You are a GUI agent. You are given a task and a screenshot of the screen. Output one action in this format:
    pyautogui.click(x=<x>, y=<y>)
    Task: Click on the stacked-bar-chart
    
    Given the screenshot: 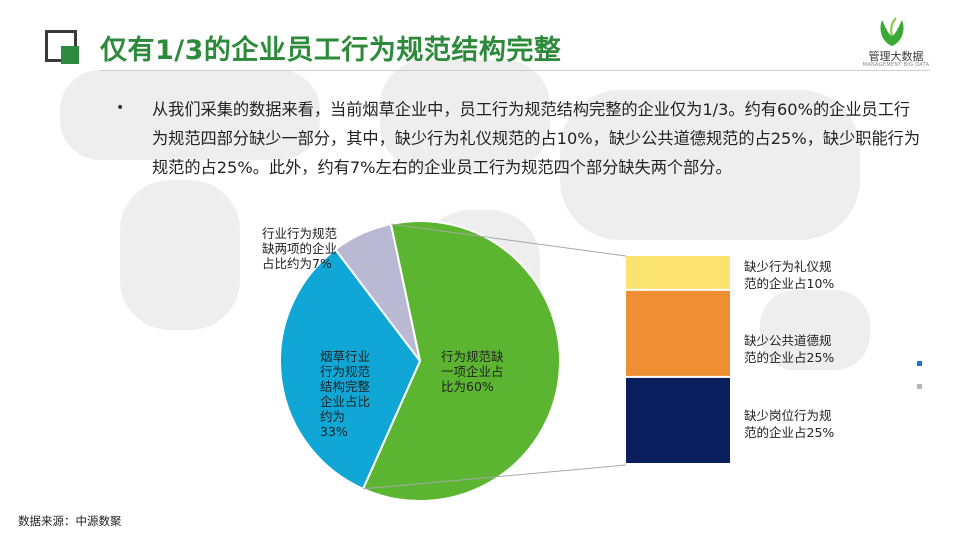 What is the action you would take?
    pyautogui.click(x=678, y=359)
    